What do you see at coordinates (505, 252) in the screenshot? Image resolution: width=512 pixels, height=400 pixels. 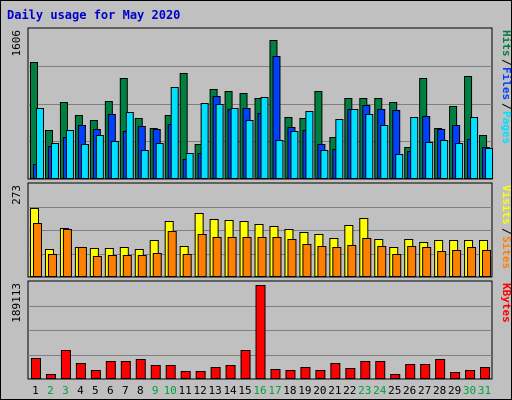 I see `legend-sites: Sites` at bounding box center [505, 252].